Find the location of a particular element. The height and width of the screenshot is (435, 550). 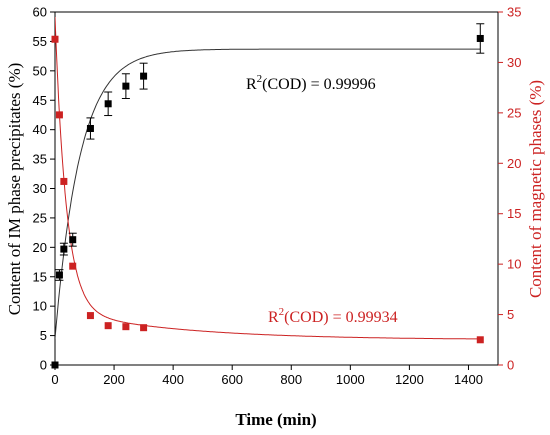

left-y-tick-label: 15 is located at coordinates (40, 276).